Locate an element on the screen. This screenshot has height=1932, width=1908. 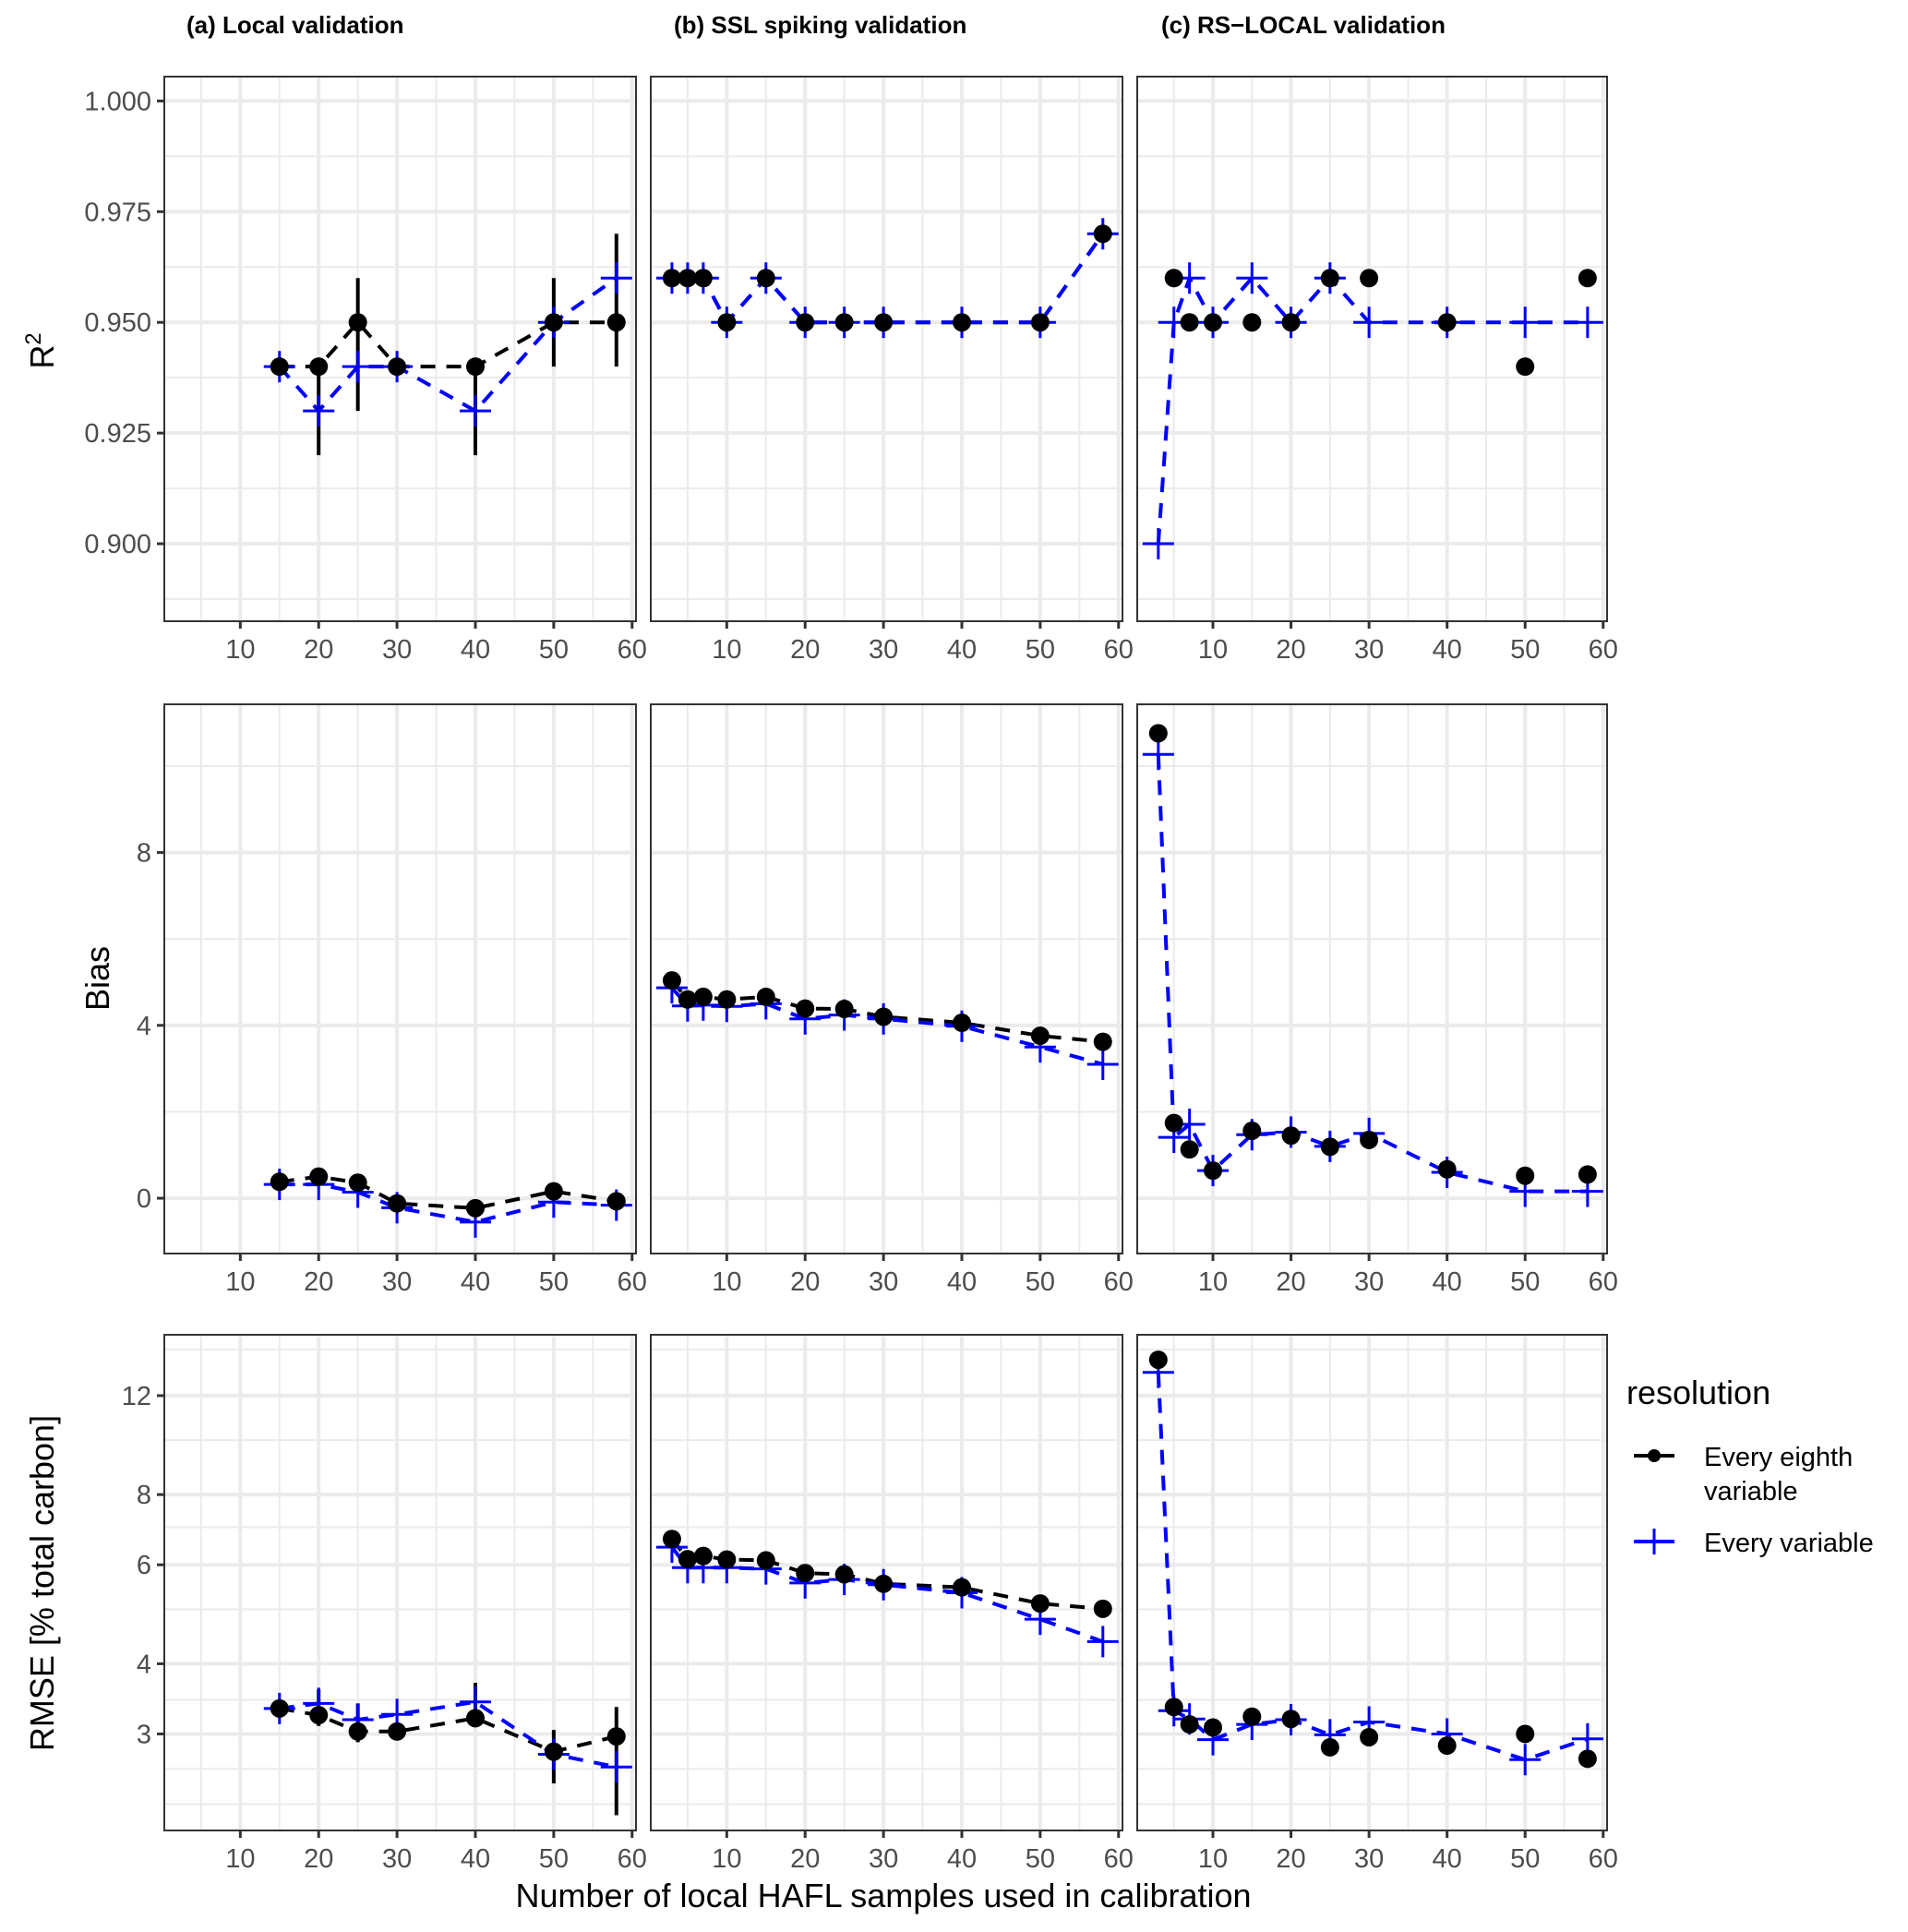
y-tick-label: 0.925 is located at coordinates (117, 434).